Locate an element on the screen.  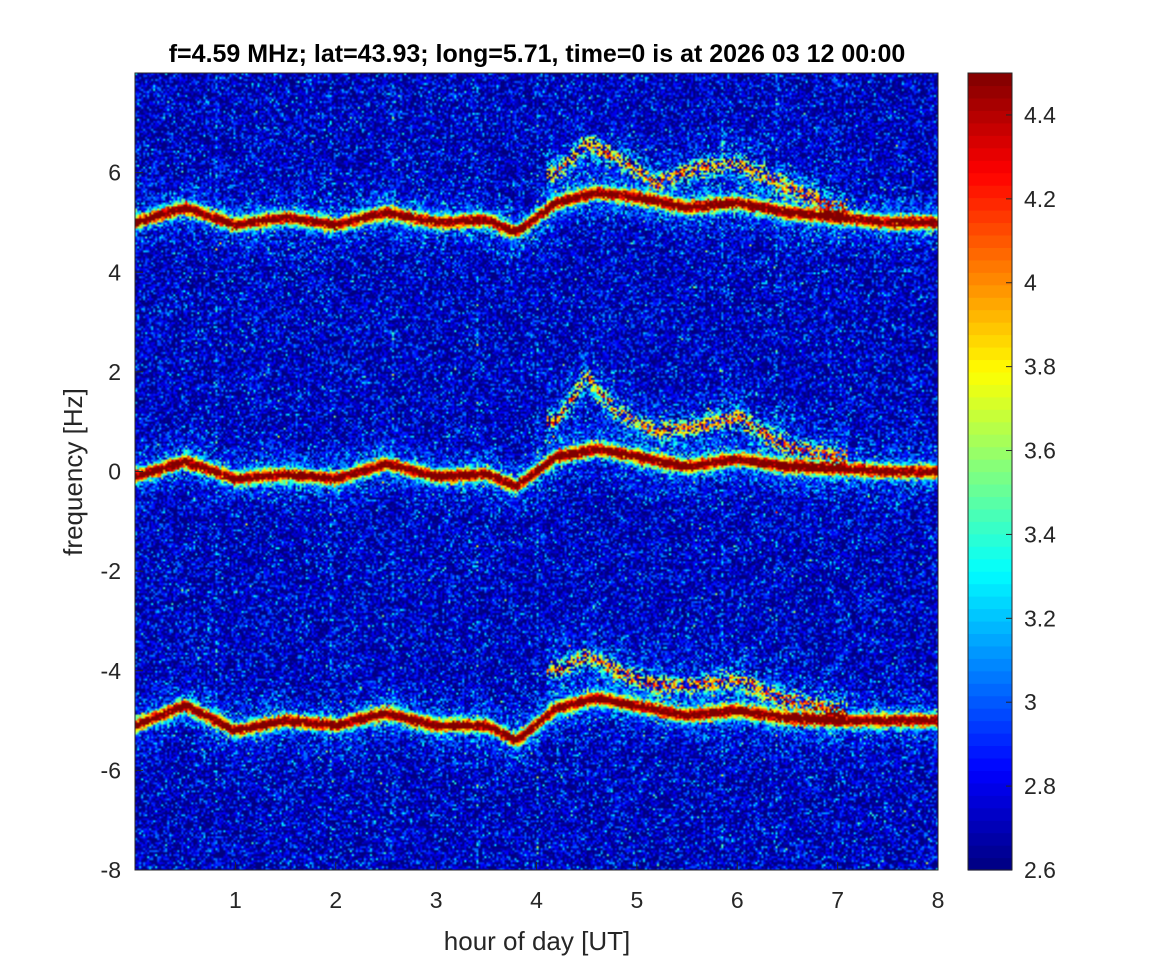
colorbar-gradient is located at coordinates (990, 472).